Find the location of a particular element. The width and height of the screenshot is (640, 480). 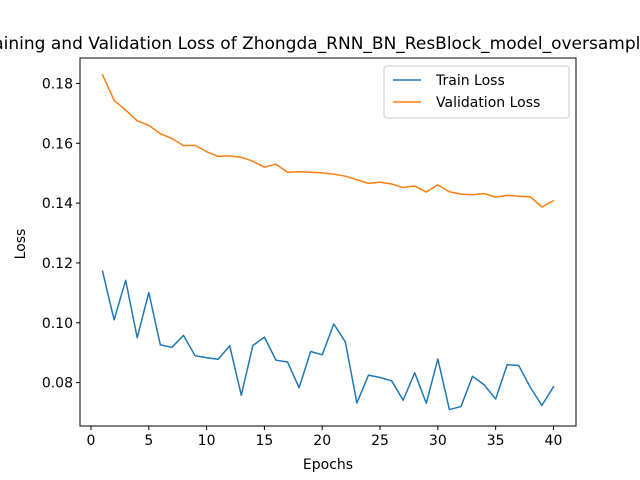

legend-entry: Validation Loss is located at coordinates (488, 103).